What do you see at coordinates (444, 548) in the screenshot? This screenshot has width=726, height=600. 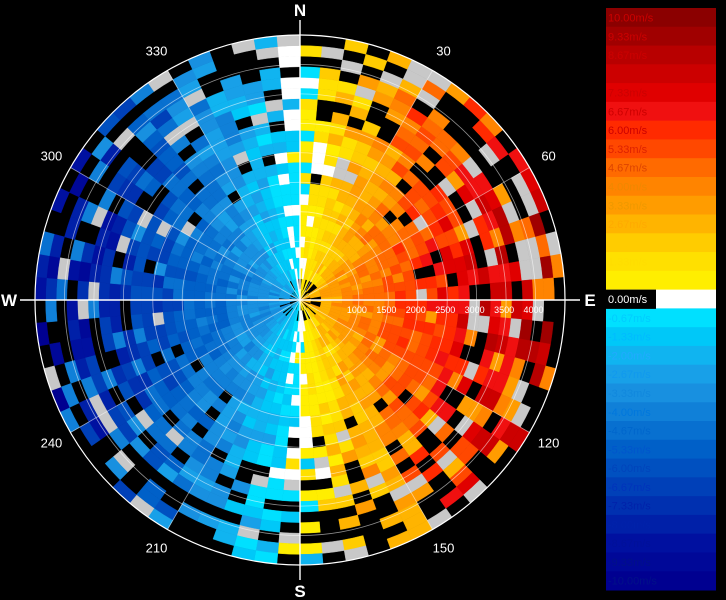 I see `azimuth-label: 150` at bounding box center [444, 548].